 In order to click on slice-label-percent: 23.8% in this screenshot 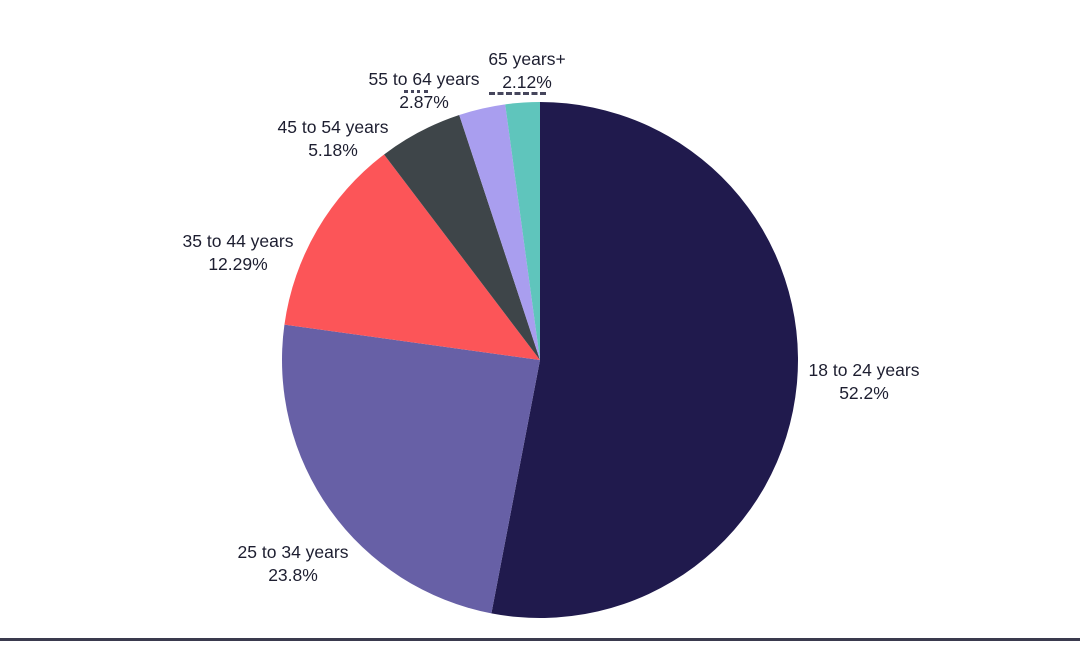, I will do `click(293, 575)`.